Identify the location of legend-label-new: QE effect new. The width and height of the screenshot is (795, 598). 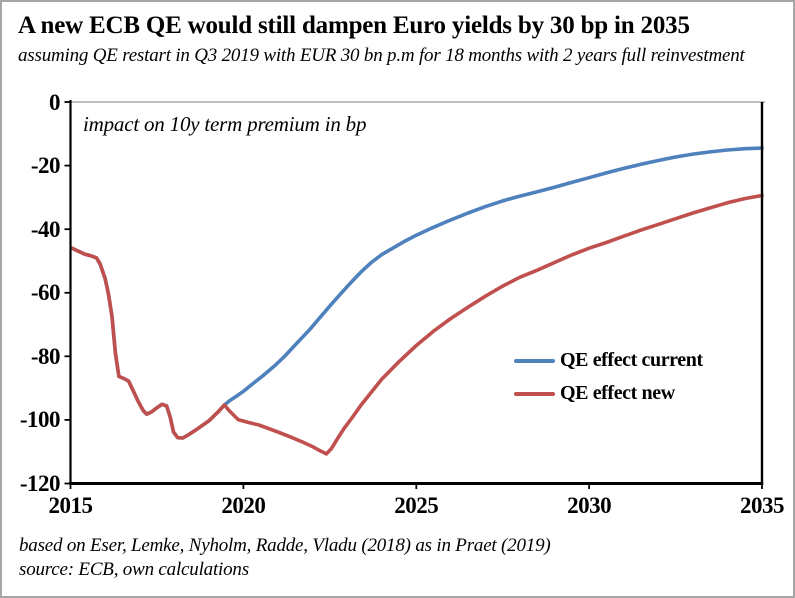
(617, 393).